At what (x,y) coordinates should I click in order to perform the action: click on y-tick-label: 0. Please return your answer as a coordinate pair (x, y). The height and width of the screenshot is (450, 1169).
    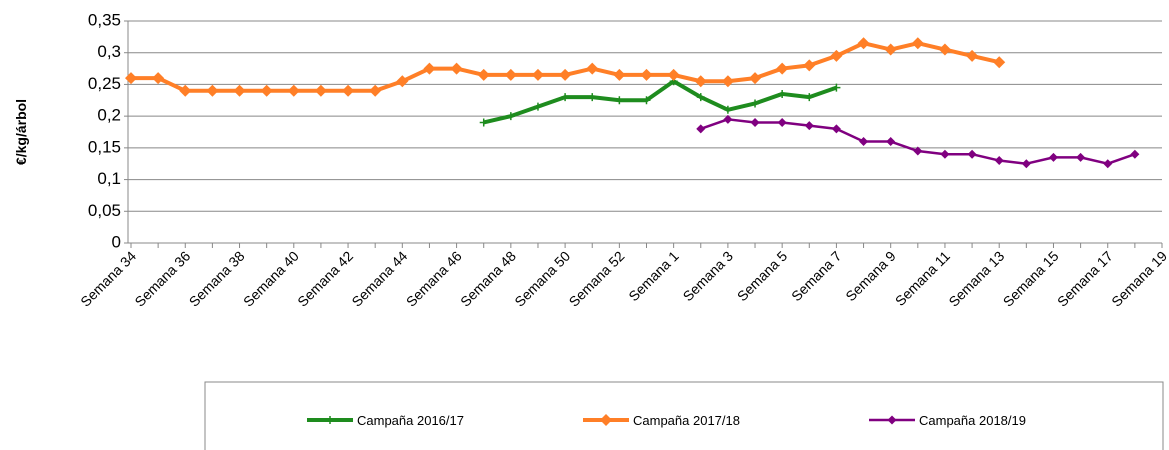
    Looking at the image, I should click on (116, 241).